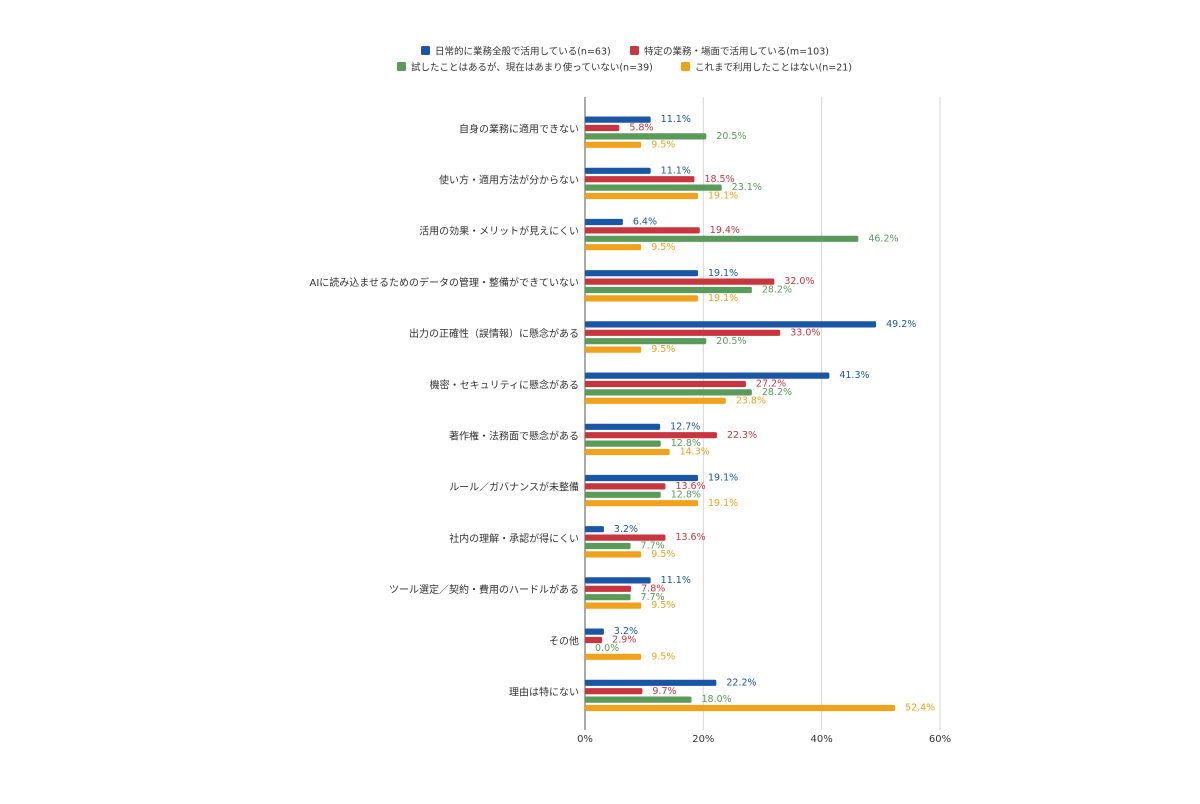  I want to click on category-label: ツール選定／契約・費用のハードルがある, so click(484, 589).